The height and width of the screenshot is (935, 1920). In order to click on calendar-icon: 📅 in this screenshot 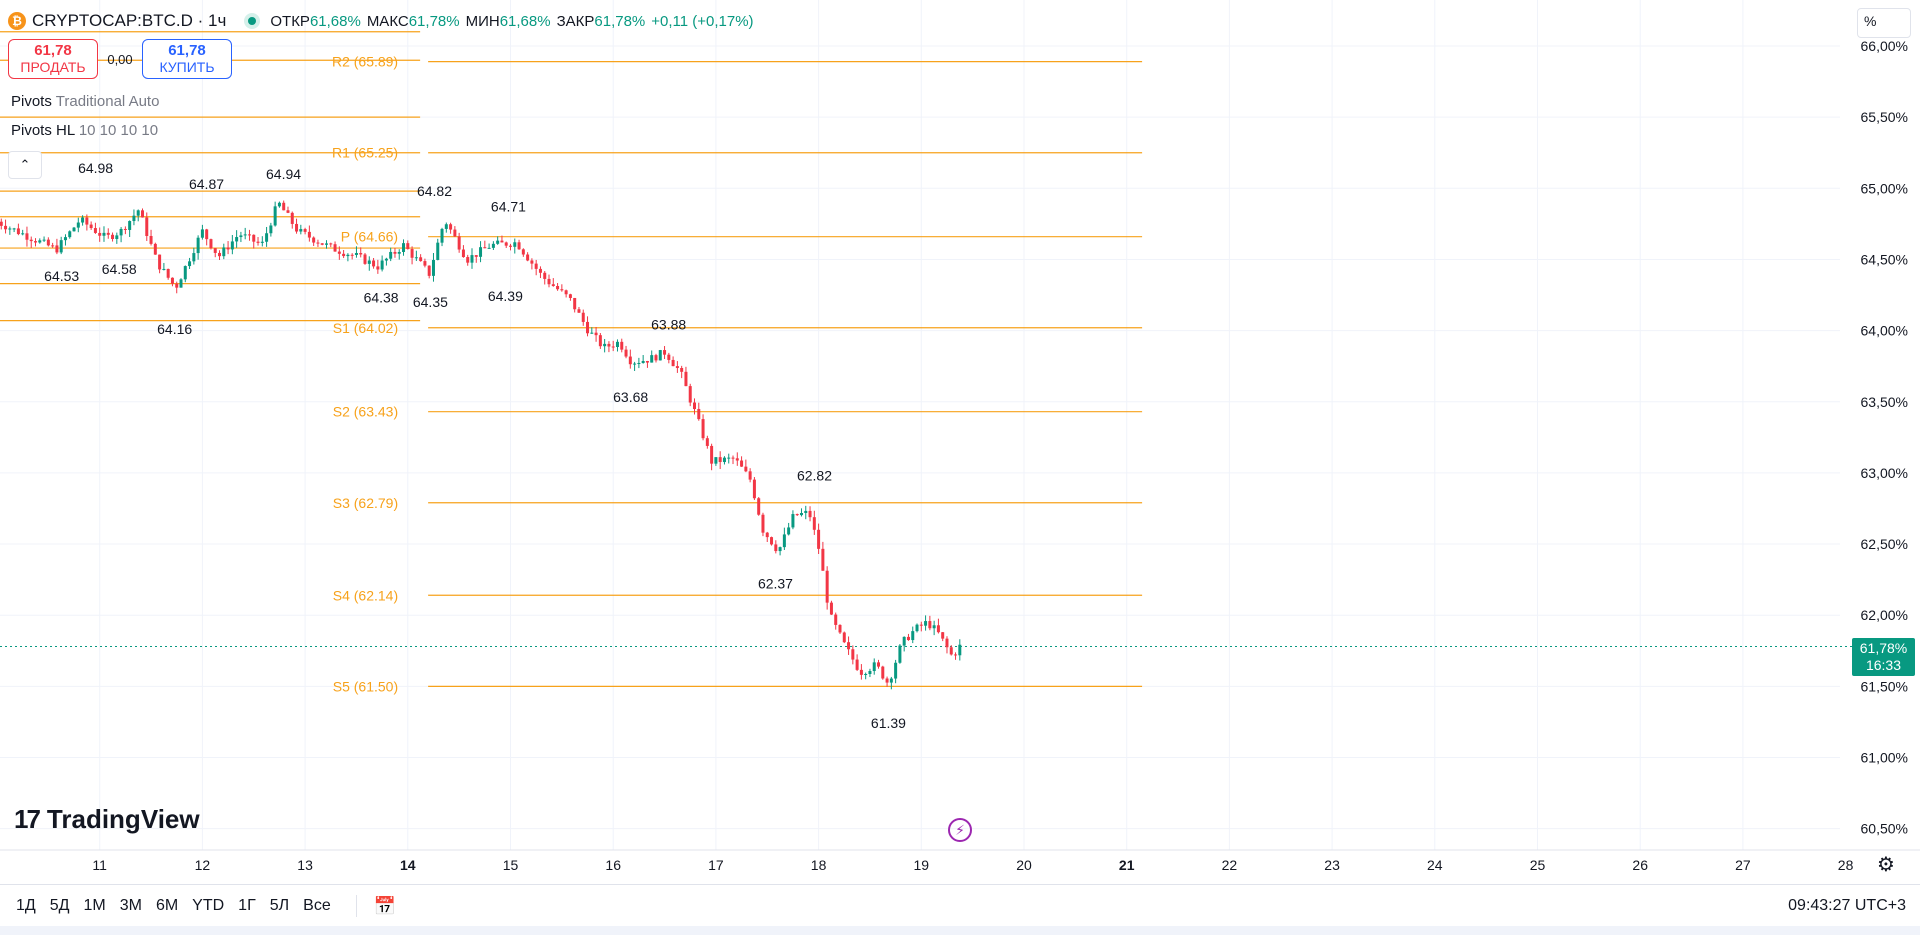, I will do `click(385, 905)`.